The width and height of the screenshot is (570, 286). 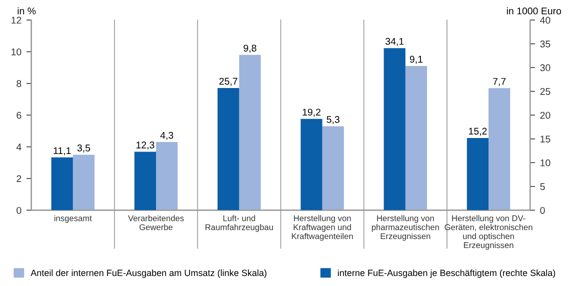 I want to click on y-tick-label: 2, so click(x=19, y=178).